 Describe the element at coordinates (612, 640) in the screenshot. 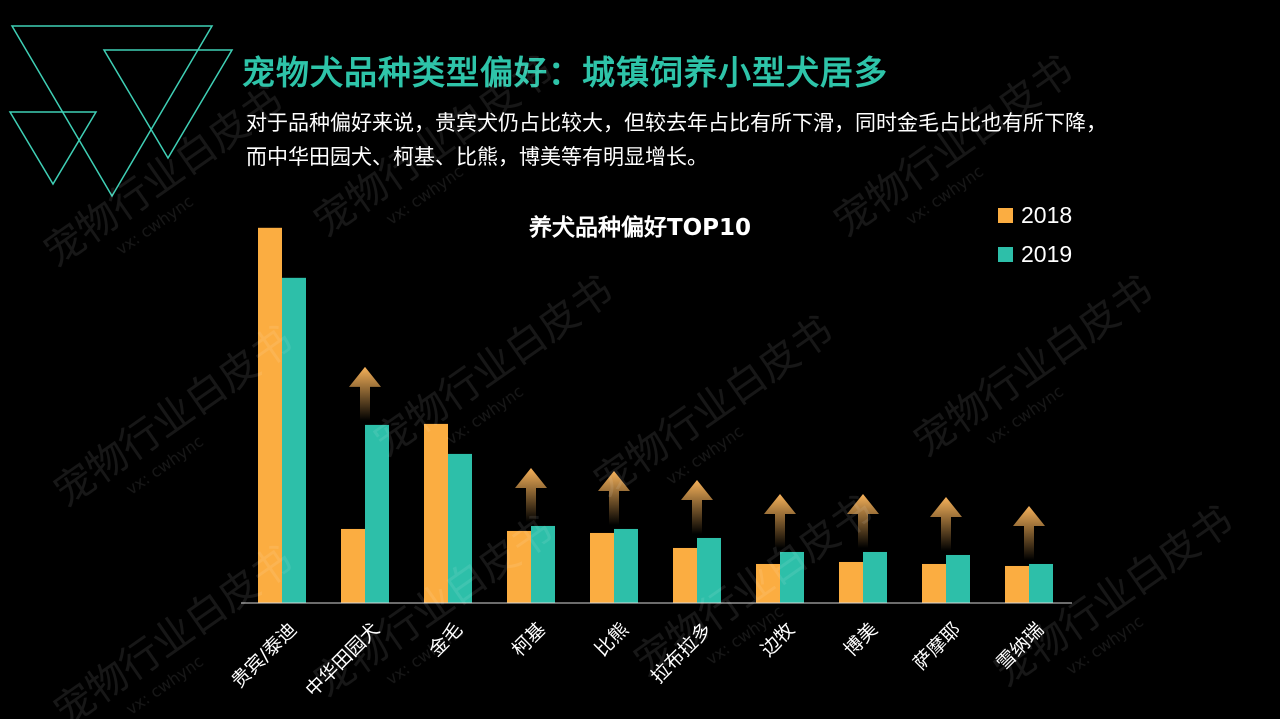

I see `category-label-5: 比熊` at that location.